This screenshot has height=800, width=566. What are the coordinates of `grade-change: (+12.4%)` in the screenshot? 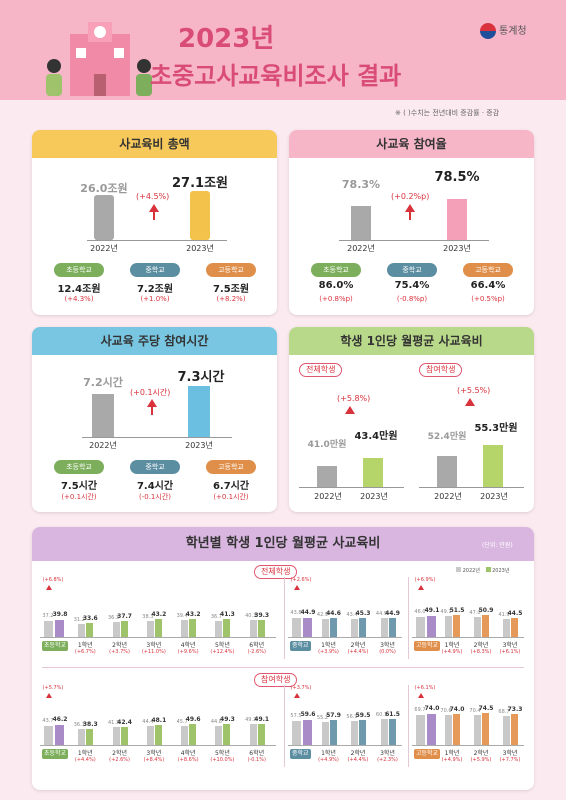 It's located at (222, 652).